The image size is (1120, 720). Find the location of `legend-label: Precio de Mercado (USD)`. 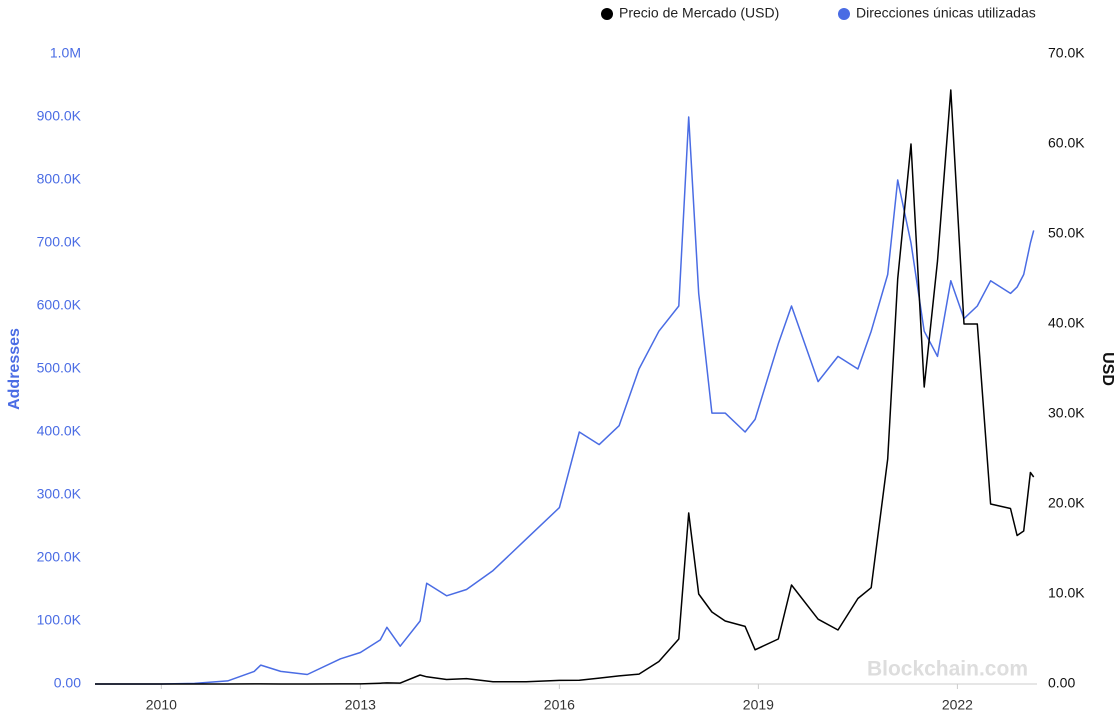

legend-label: Precio de Mercado (USD) is located at coordinates (699, 13).